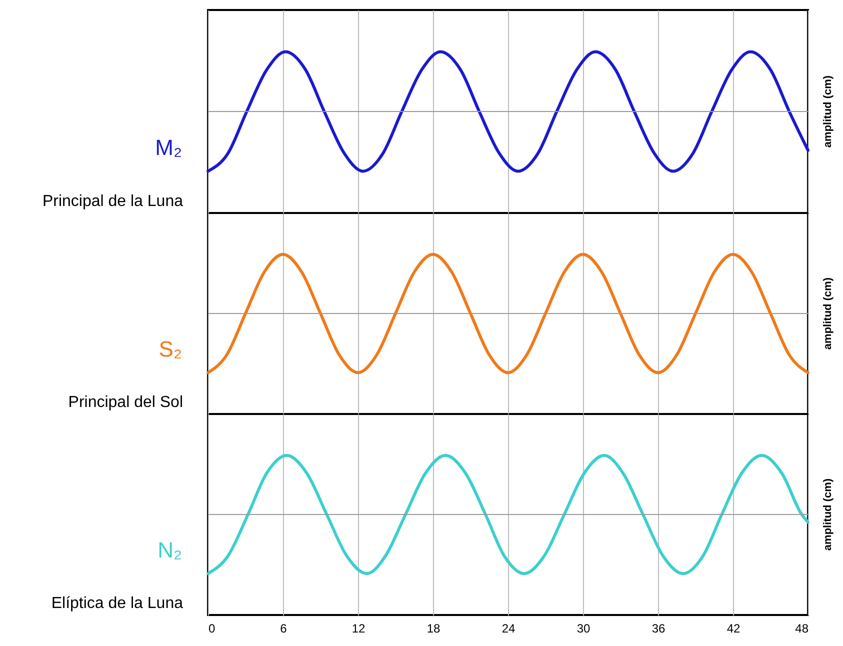  Describe the element at coordinates (433, 629) in the screenshot. I see `x-tick-label: 18` at that location.